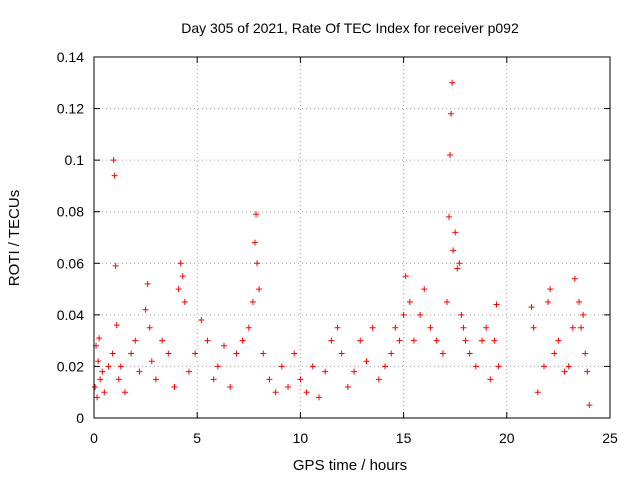 The height and width of the screenshot is (480, 640). Describe the element at coordinates (350, 465) in the screenshot. I see `x-axis-title: GPS time / hours` at that location.